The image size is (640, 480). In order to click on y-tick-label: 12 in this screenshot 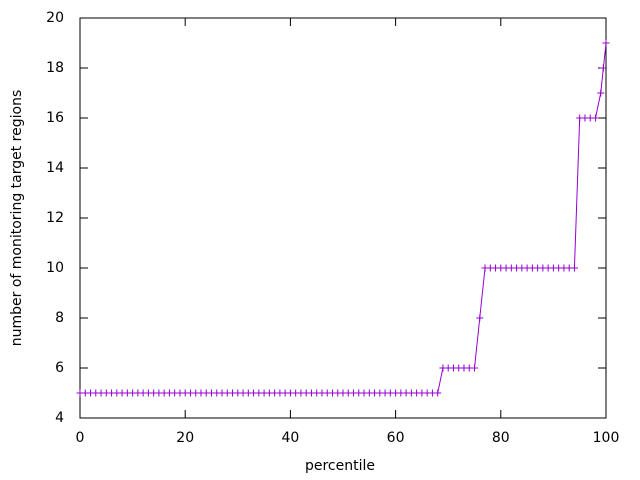, I will do `click(55, 218)`.